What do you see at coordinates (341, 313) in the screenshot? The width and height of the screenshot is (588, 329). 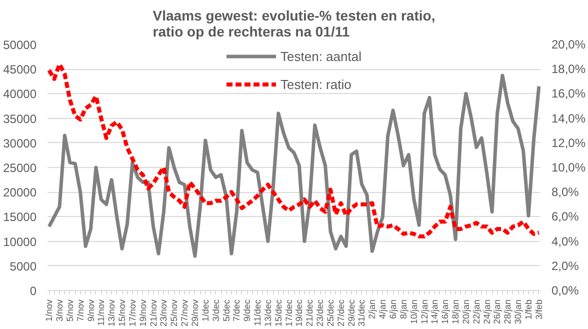 I see `x-tick-label: 27/dec` at bounding box center [341, 313].